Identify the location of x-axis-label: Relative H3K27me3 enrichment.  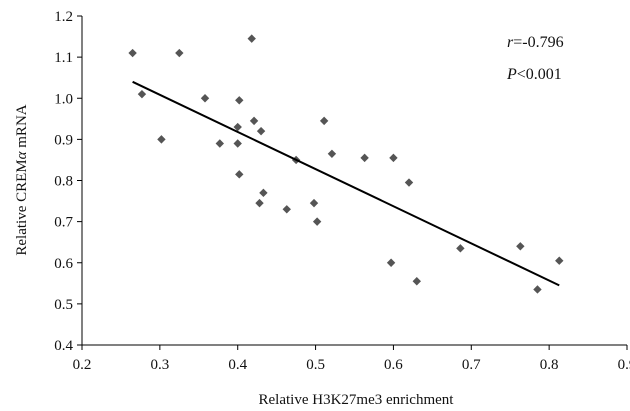
(357, 400).